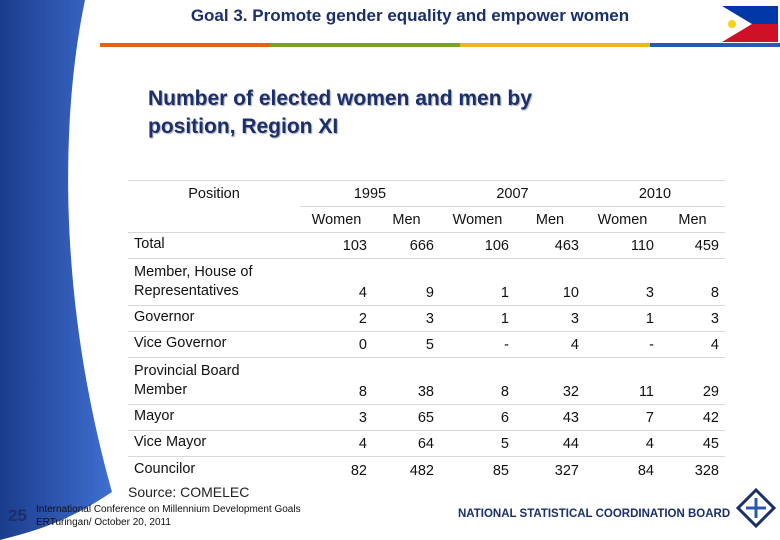 The image size is (780, 540). I want to click on cell-value: 42, so click(692, 417).